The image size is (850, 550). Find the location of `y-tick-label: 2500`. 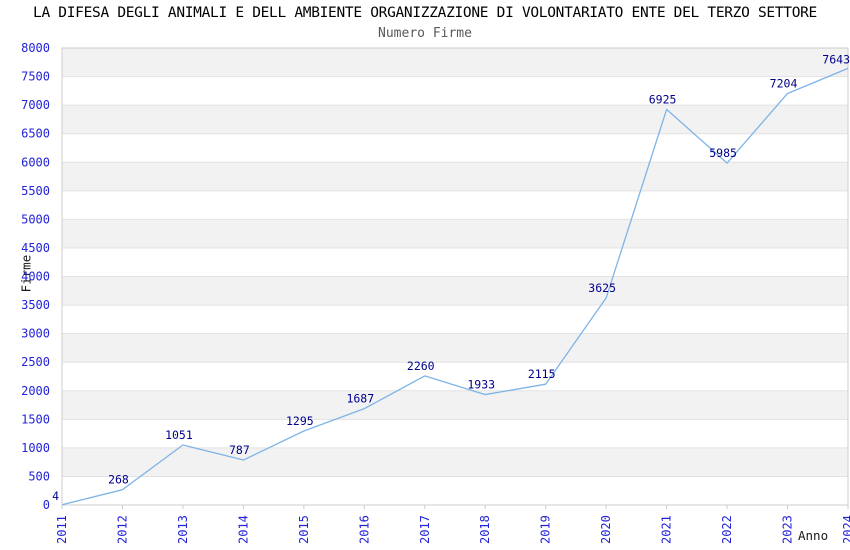

y-tick-label: 2500 is located at coordinates (35, 362).